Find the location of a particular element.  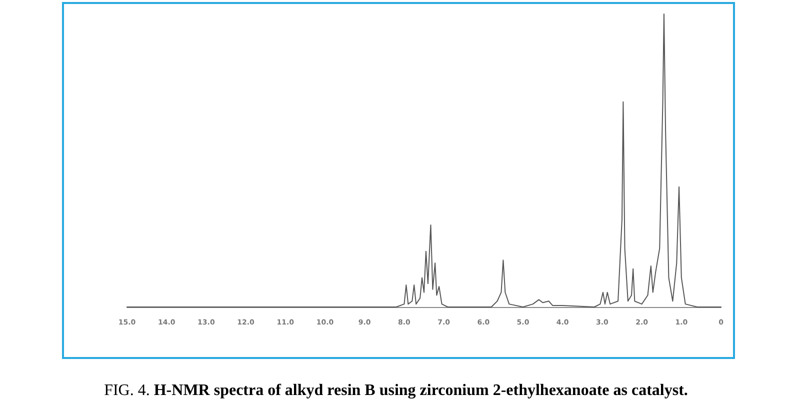

caption: FIG. 4. is located at coordinates (127, 390).